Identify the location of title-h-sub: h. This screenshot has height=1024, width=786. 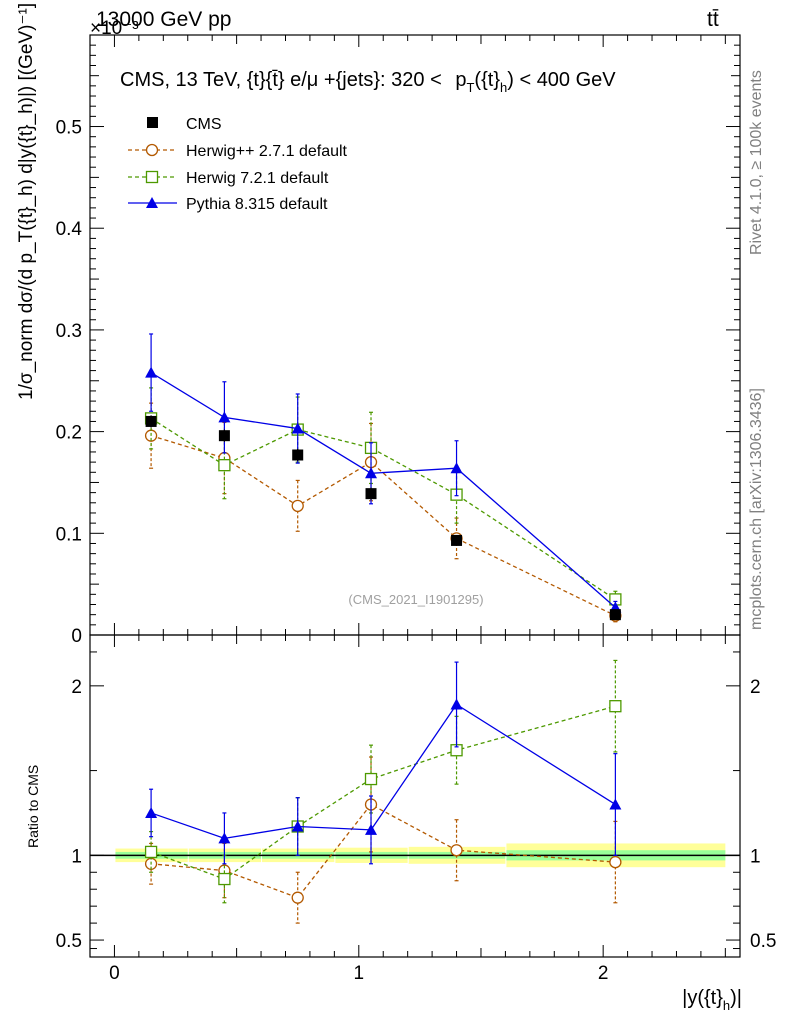
(503, 87).